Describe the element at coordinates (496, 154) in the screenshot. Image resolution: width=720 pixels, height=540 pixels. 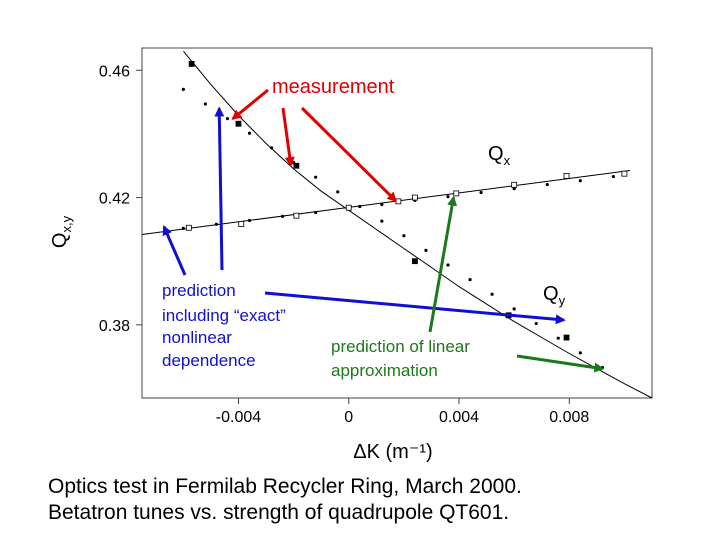
I see `series-label-qx-main: Q` at that location.